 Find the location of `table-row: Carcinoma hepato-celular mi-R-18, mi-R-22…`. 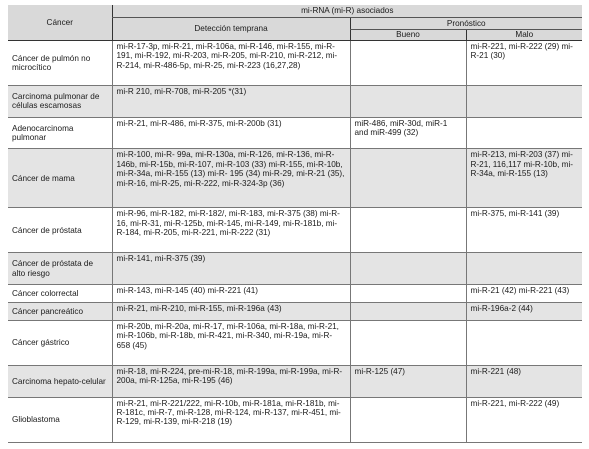

table-row: Carcinoma hepato-celular mi-R-18, mi-R-22… is located at coordinates (295, 381).